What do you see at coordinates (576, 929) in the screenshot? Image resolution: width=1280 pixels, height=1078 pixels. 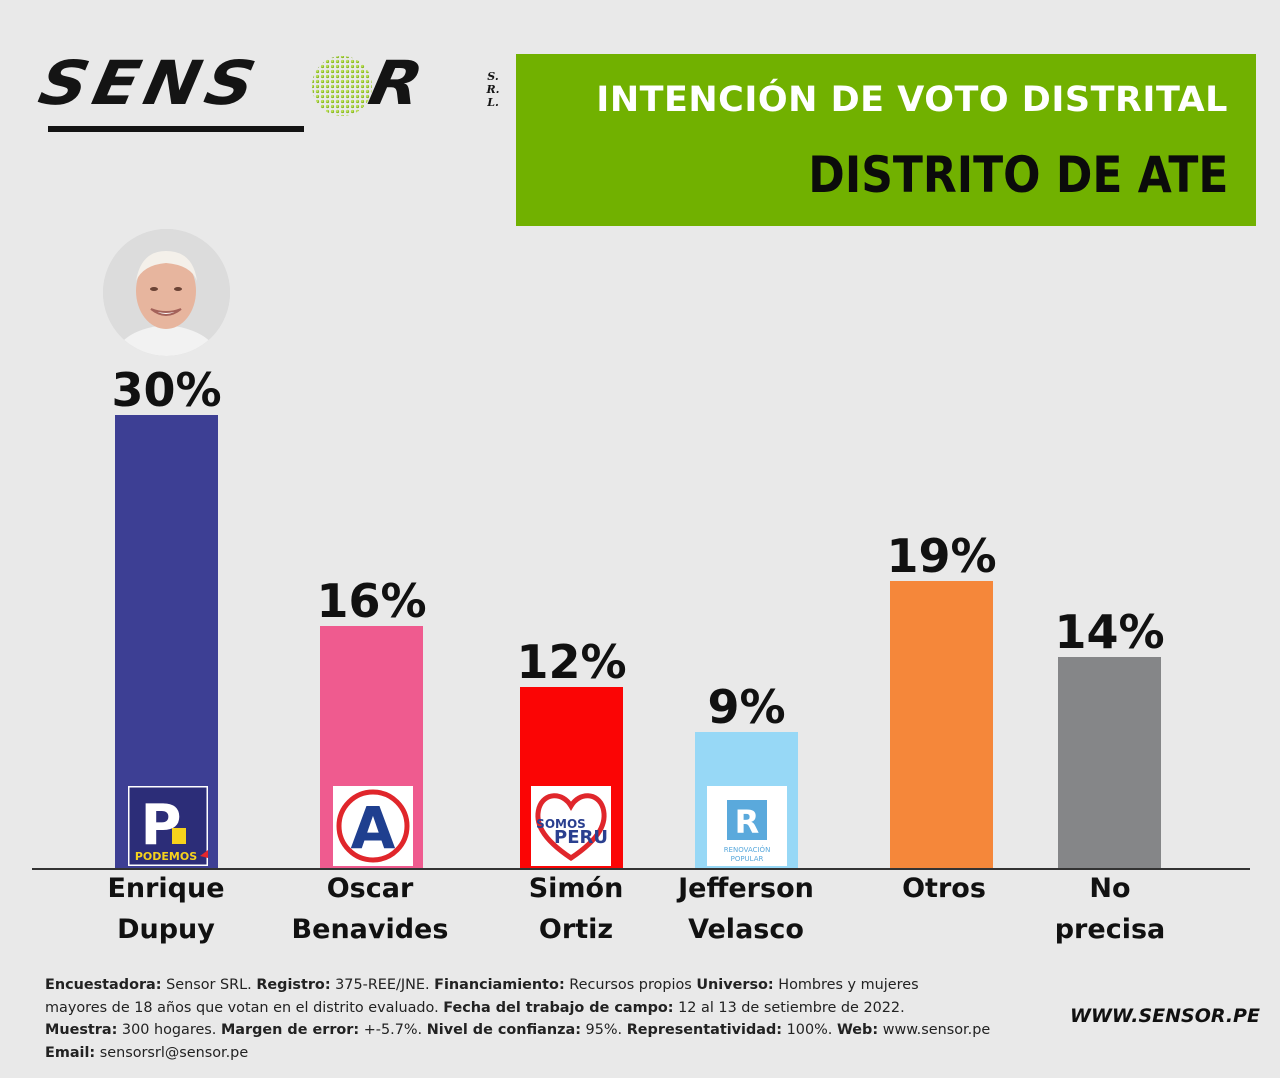 I see `category-label-2-line-1: Ortiz` at bounding box center [576, 929].